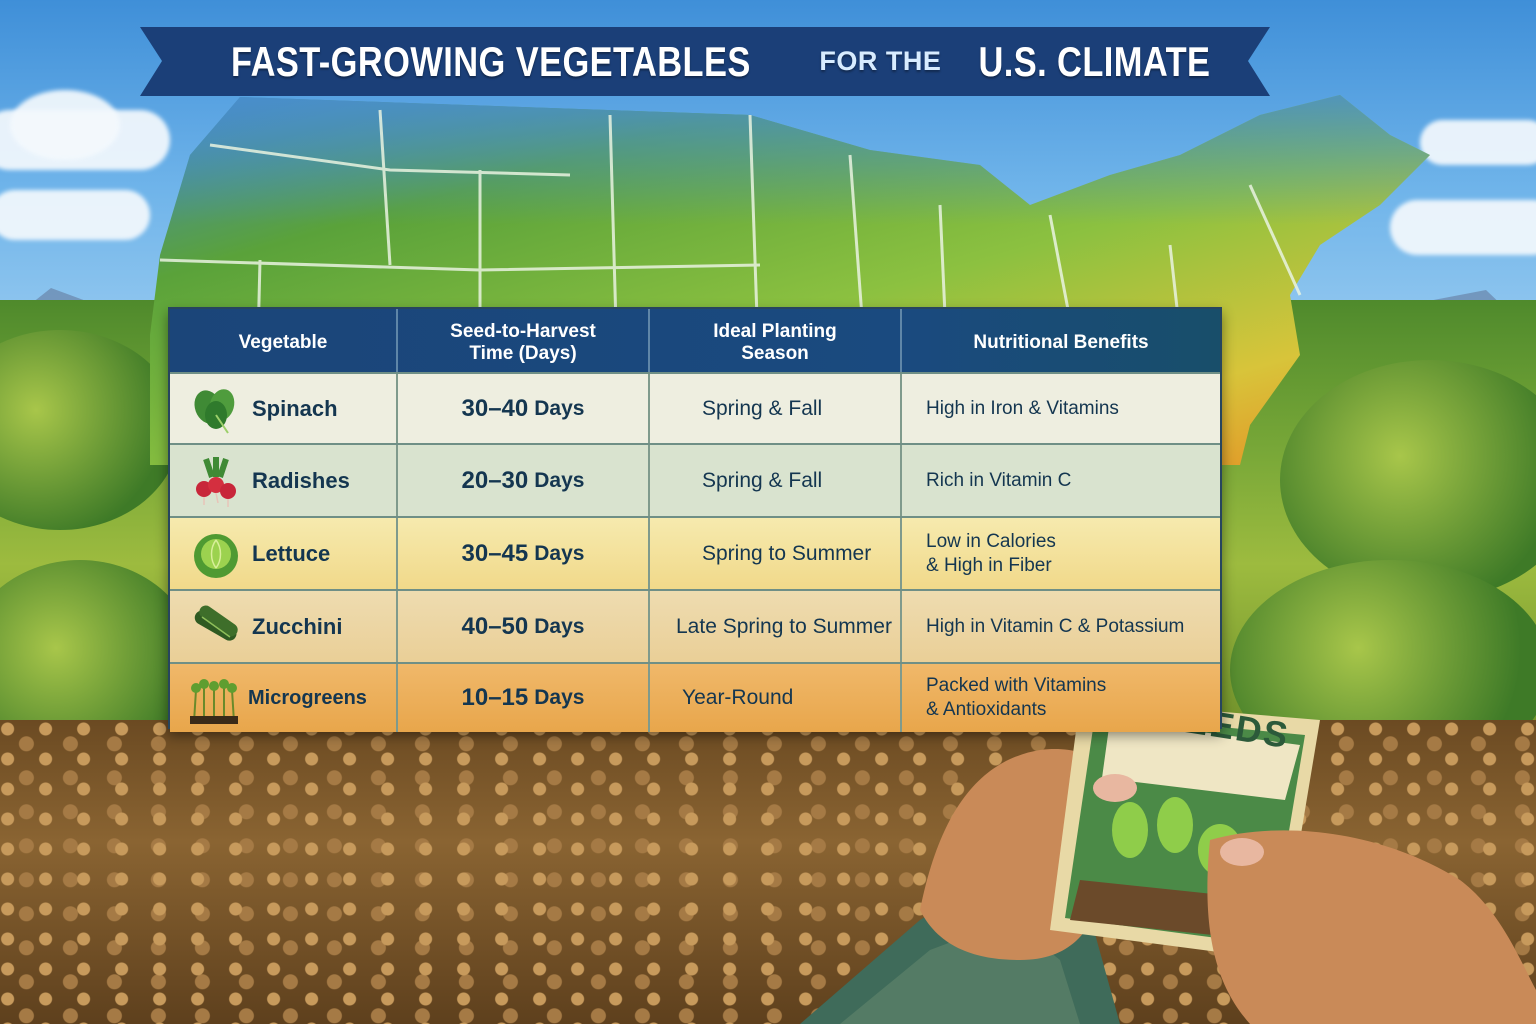  I want to click on header-harvest-time: Seed-to-Harvest Time (Days), so click(524, 340).